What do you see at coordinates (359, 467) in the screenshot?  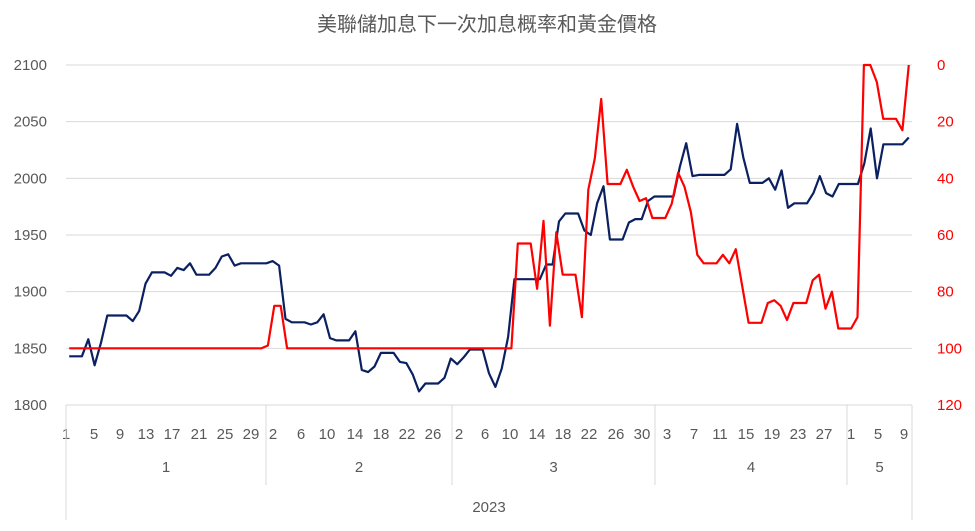 I see `x-month-label: 2` at bounding box center [359, 467].